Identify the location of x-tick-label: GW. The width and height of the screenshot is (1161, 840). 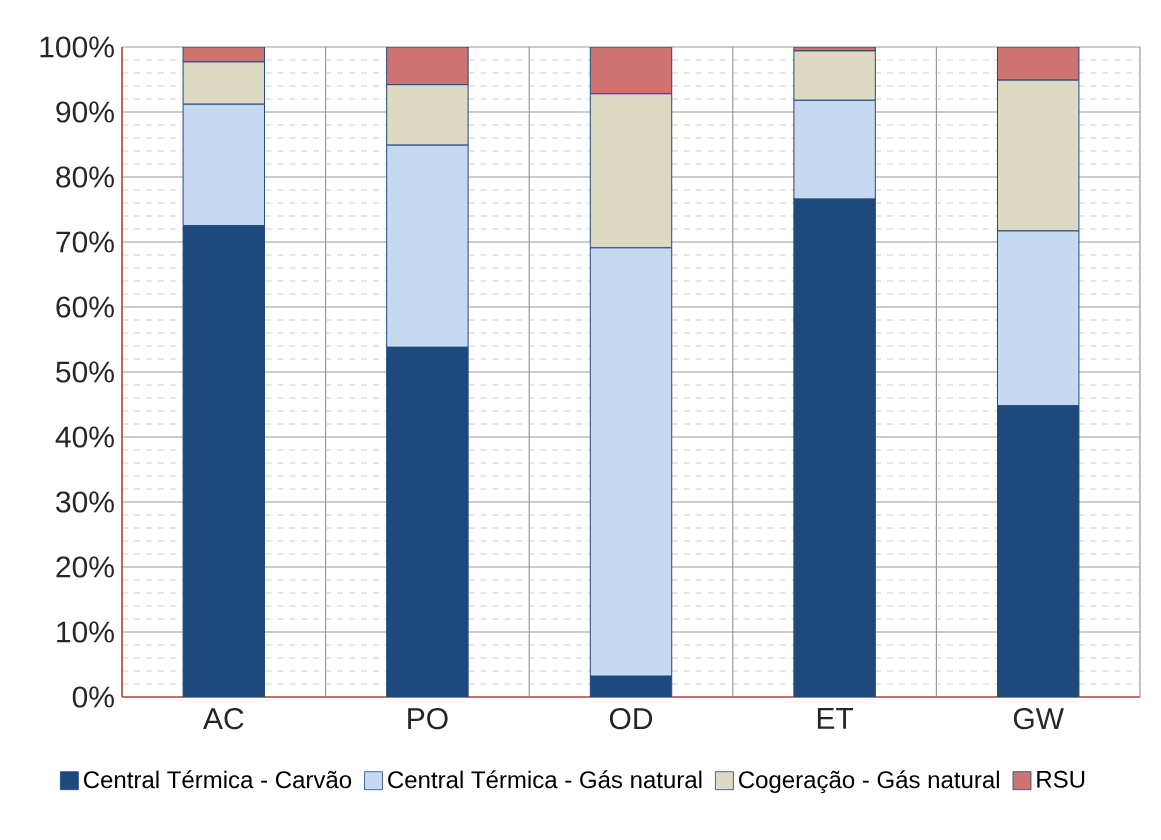
(1038, 719).